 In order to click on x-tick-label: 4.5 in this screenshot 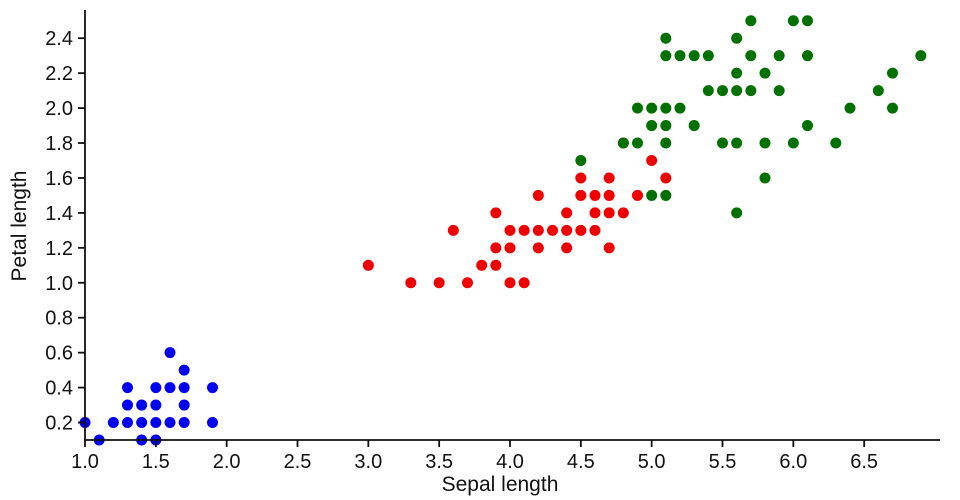, I will do `click(581, 462)`.